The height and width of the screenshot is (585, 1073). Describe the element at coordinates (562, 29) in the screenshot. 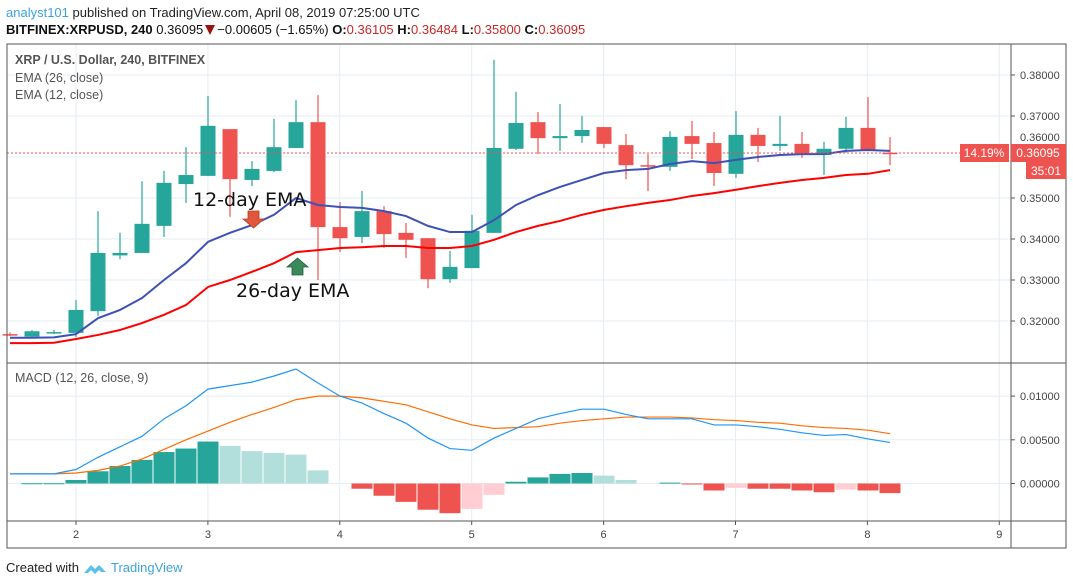

I see `close-value: 0.36095` at that location.